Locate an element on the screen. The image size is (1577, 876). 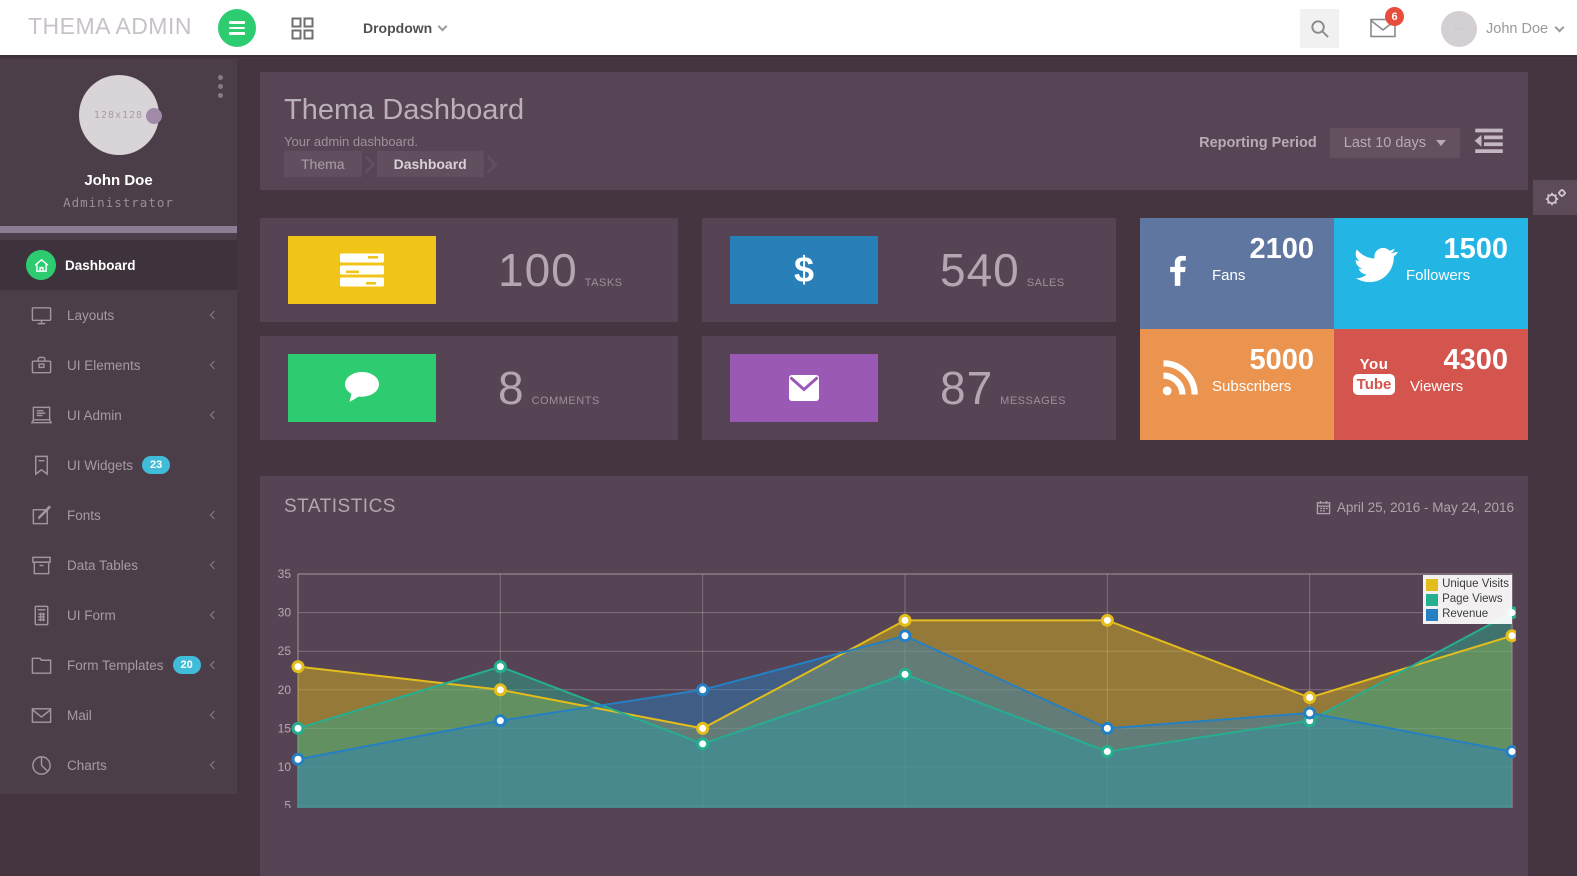
settings-gear-button is located at coordinates (1555, 197).